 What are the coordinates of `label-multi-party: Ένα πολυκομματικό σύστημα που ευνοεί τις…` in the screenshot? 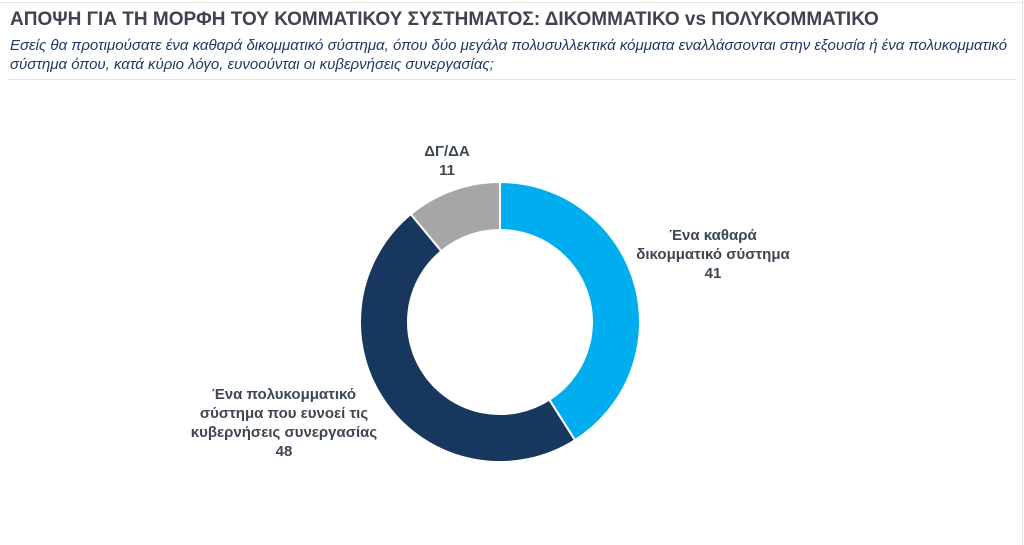 It's located at (284, 423).